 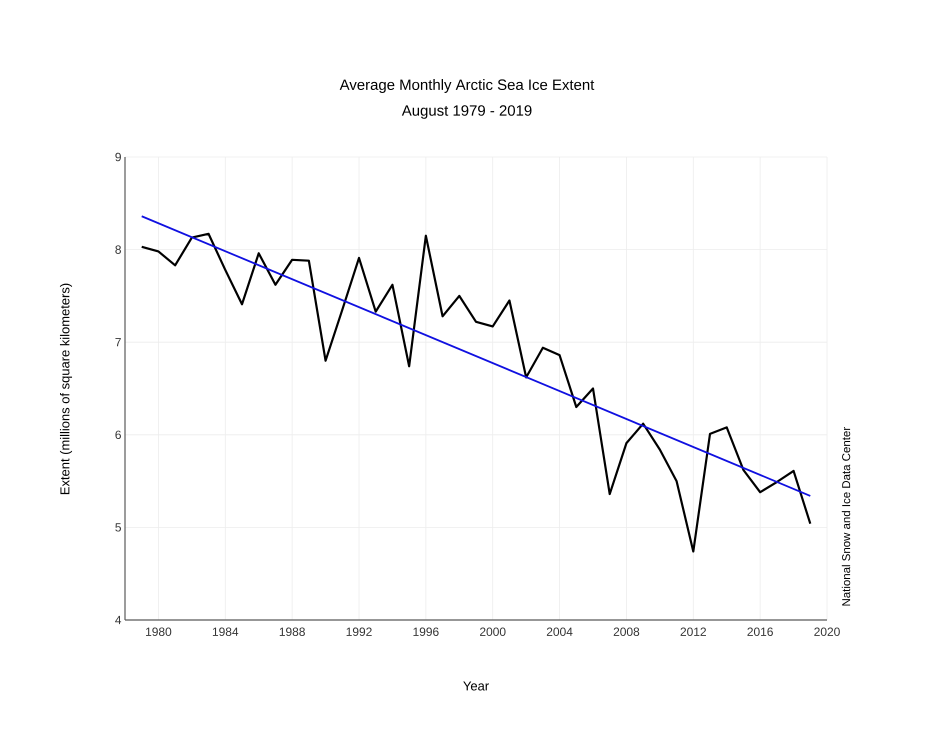 What do you see at coordinates (159, 632) in the screenshot?
I see `x-tick-label: 1980` at bounding box center [159, 632].